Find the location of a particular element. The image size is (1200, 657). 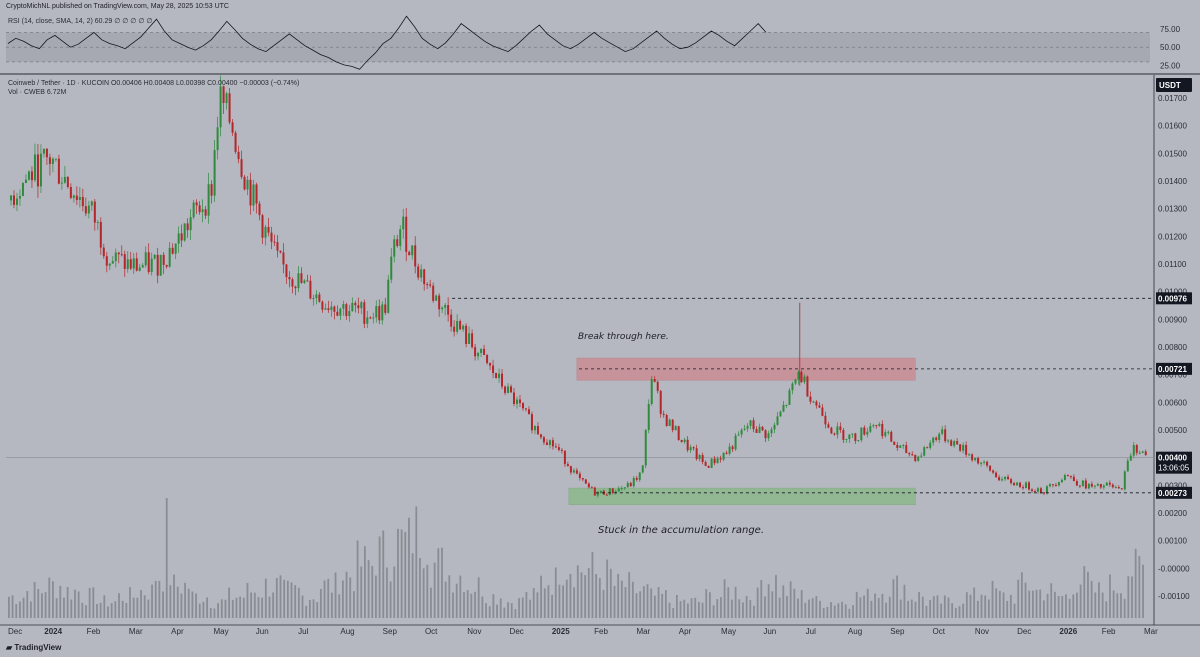

price-tick-label: 0.01300 is located at coordinates (1172, 209).